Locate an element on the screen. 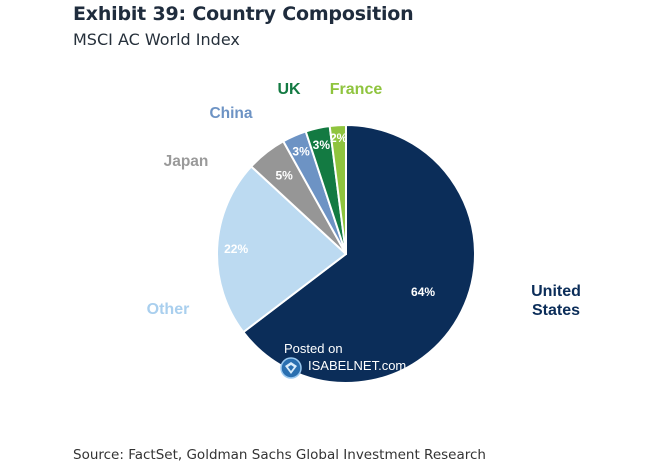 This screenshot has width=650, height=470. isabelnet-logo-icon is located at coordinates (291, 370).